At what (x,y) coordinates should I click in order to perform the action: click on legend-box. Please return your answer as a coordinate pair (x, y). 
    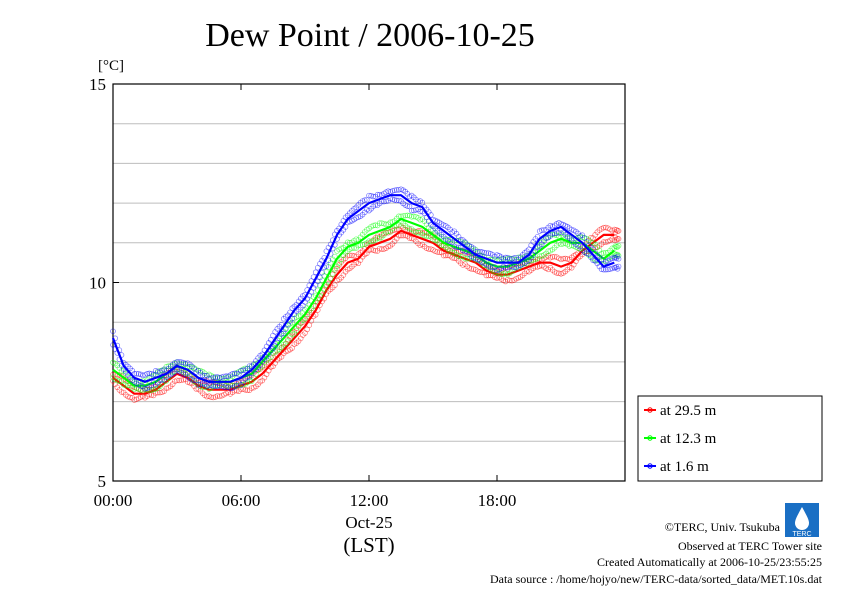
    Looking at the image, I should click on (730, 438).